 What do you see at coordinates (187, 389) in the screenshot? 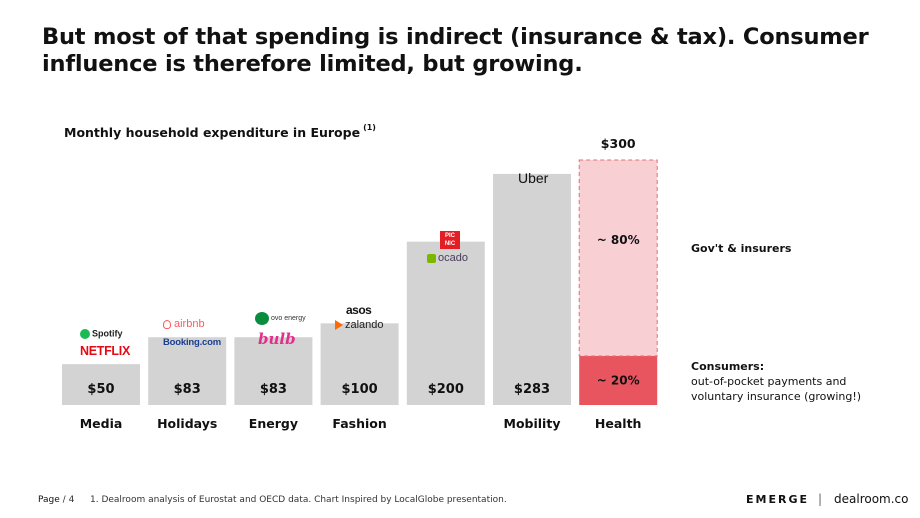
I see `bar-value-holidays: $83` at bounding box center [187, 389].